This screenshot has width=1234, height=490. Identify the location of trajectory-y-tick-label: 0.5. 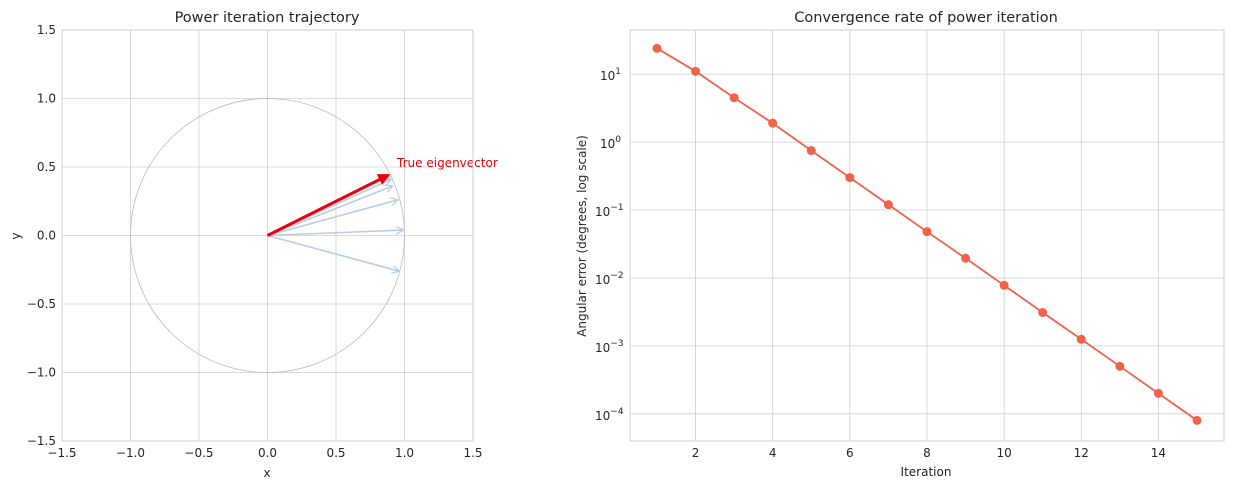
(46, 167).